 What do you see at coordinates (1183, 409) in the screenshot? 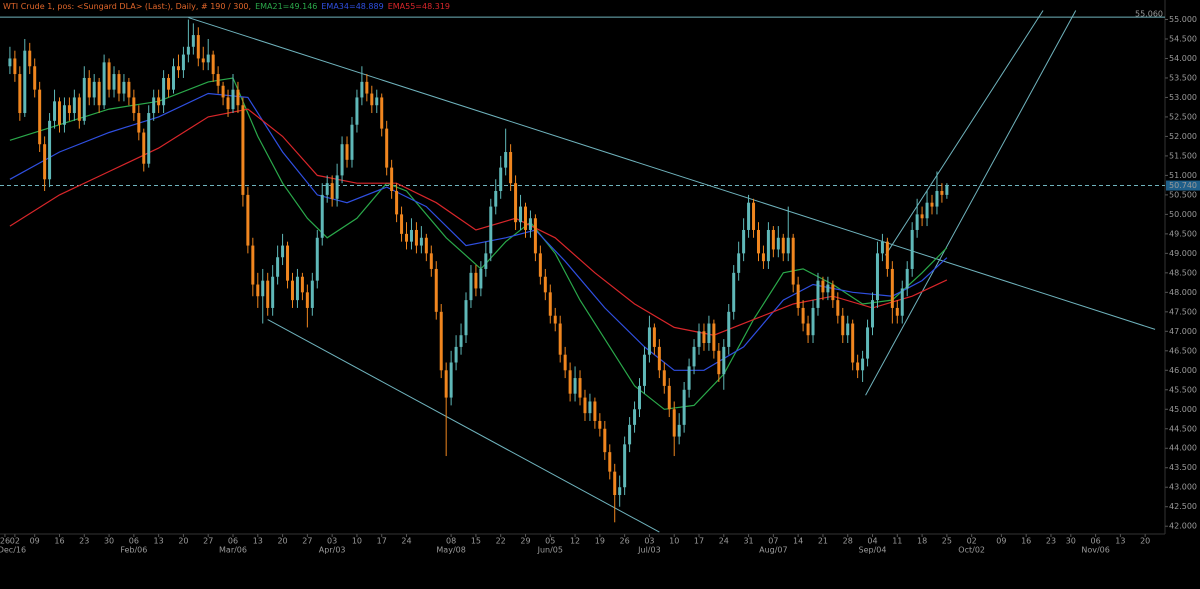
I see `y-tick-label: 45.000` at bounding box center [1183, 409].